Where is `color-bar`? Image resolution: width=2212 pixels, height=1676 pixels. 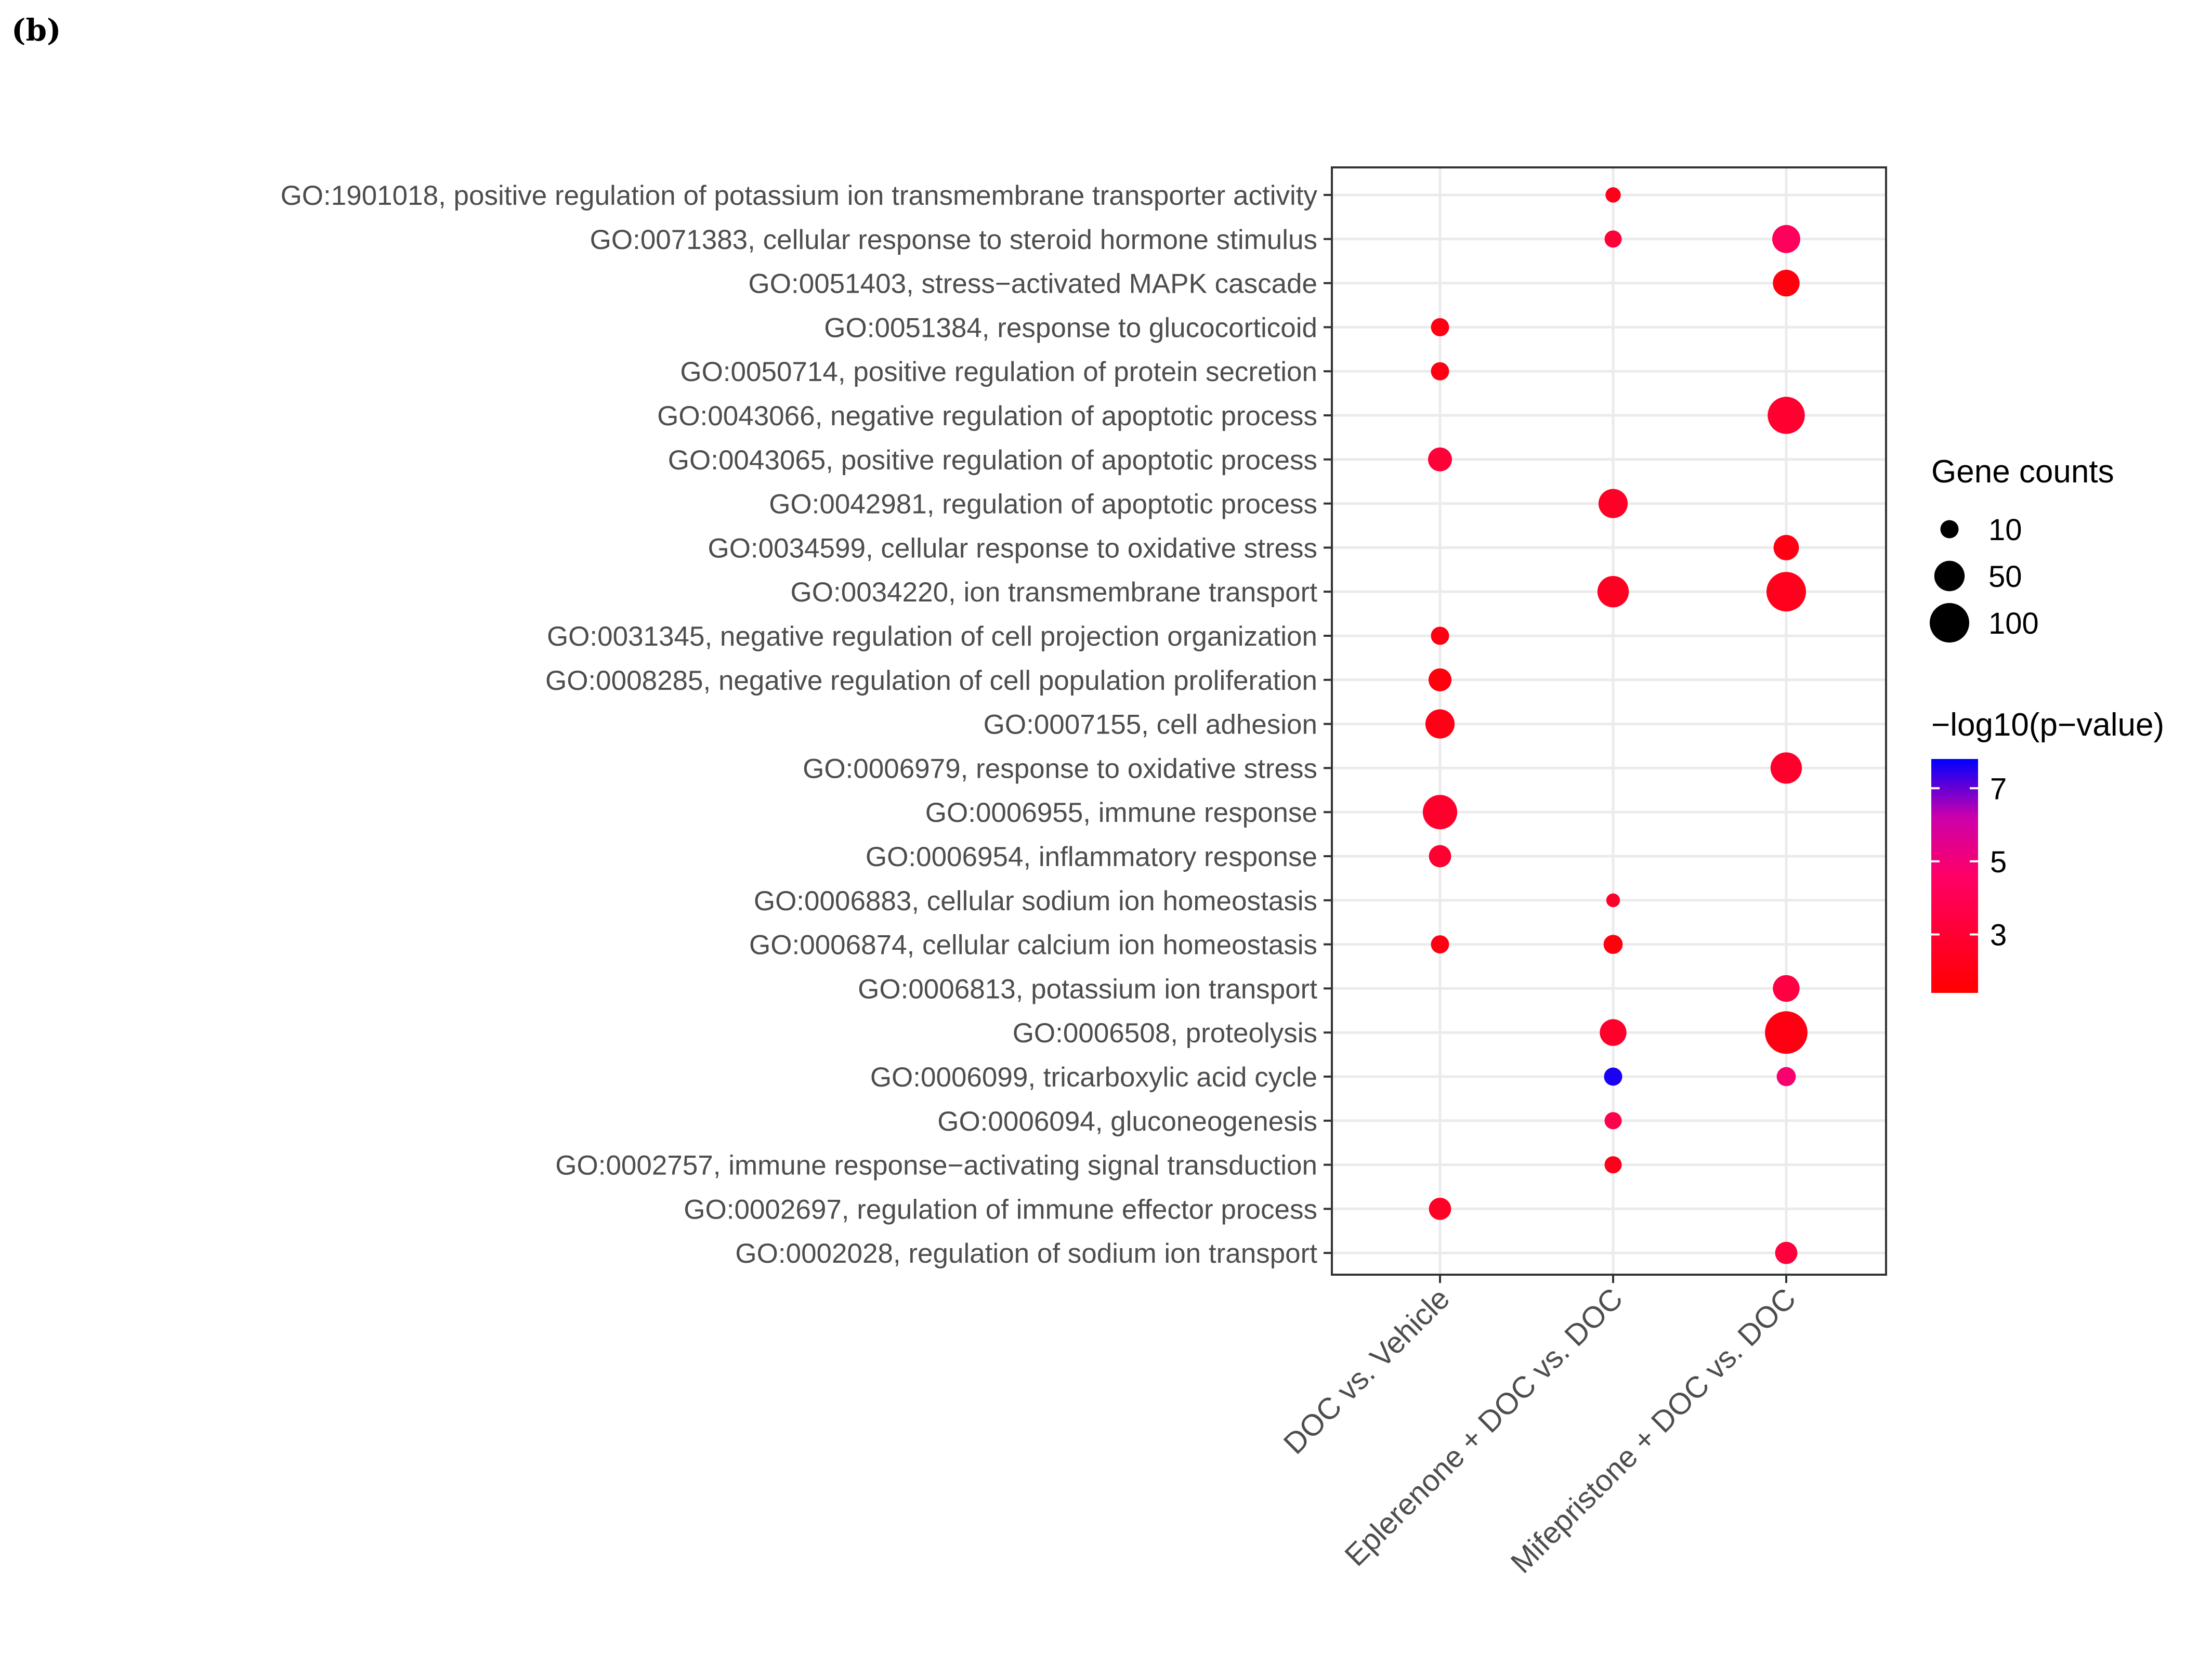
color-bar is located at coordinates (1954, 876).